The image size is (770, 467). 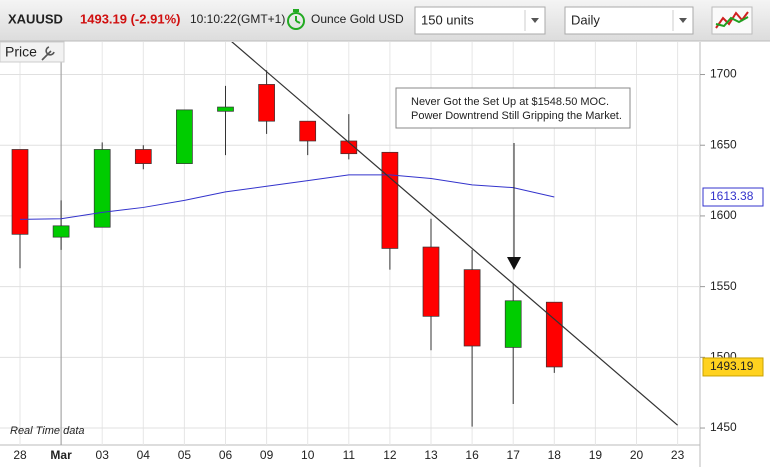 What do you see at coordinates (472, 455) in the screenshot?
I see `x-tick-label: 16` at bounding box center [472, 455].